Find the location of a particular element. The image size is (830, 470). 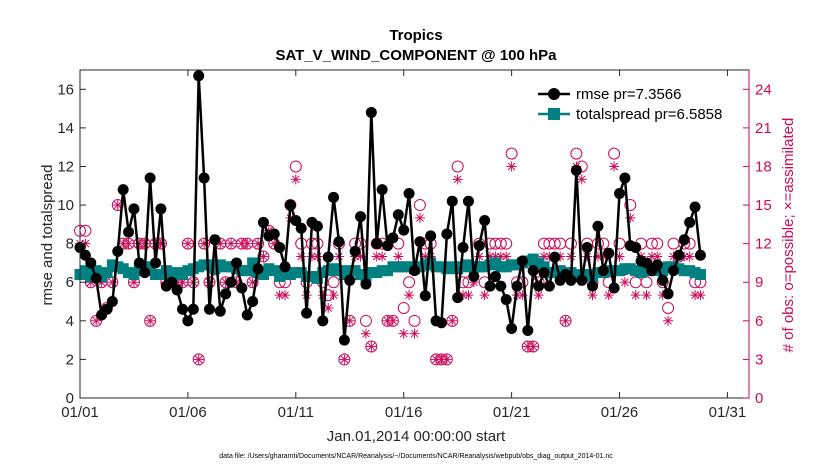

x-tick-label: 01/11 is located at coordinates (296, 412).